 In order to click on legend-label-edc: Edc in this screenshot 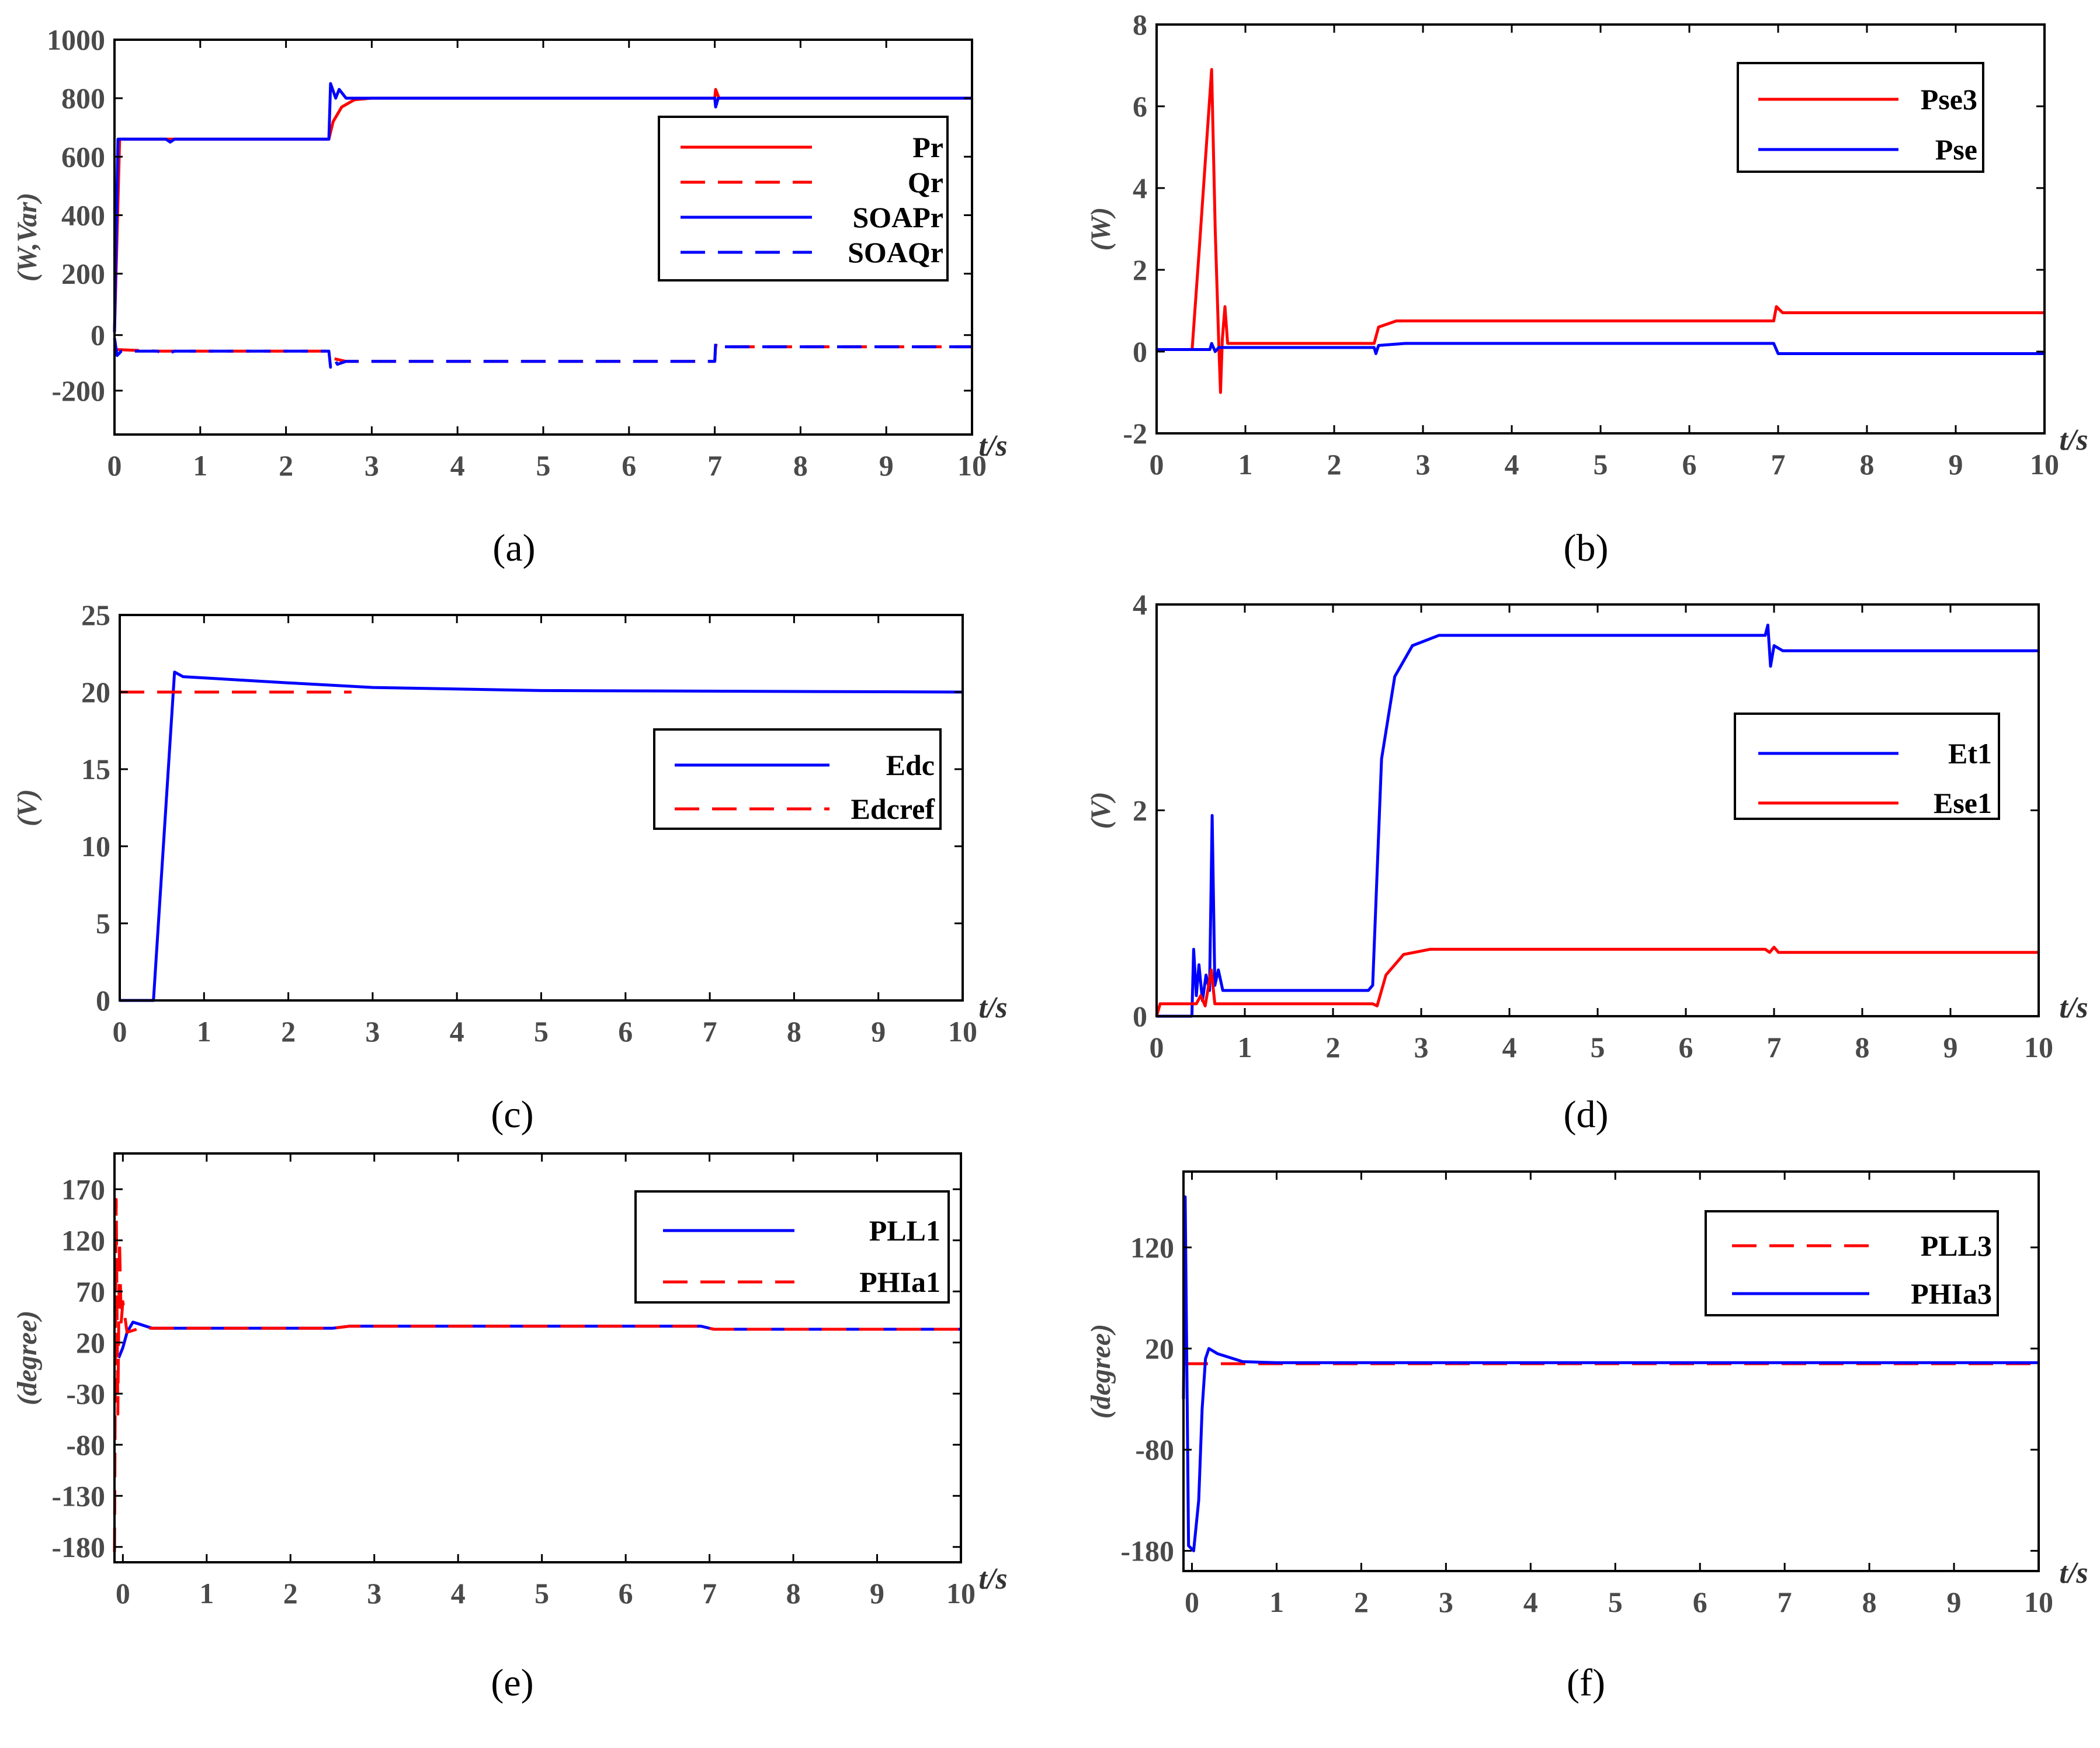, I will do `click(910, 765)`.